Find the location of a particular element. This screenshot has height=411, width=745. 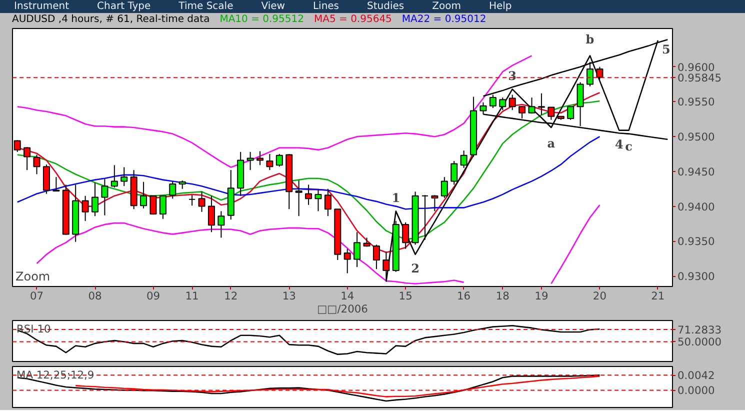

x-tick-label: 16 is located at coordinates (464, 296).